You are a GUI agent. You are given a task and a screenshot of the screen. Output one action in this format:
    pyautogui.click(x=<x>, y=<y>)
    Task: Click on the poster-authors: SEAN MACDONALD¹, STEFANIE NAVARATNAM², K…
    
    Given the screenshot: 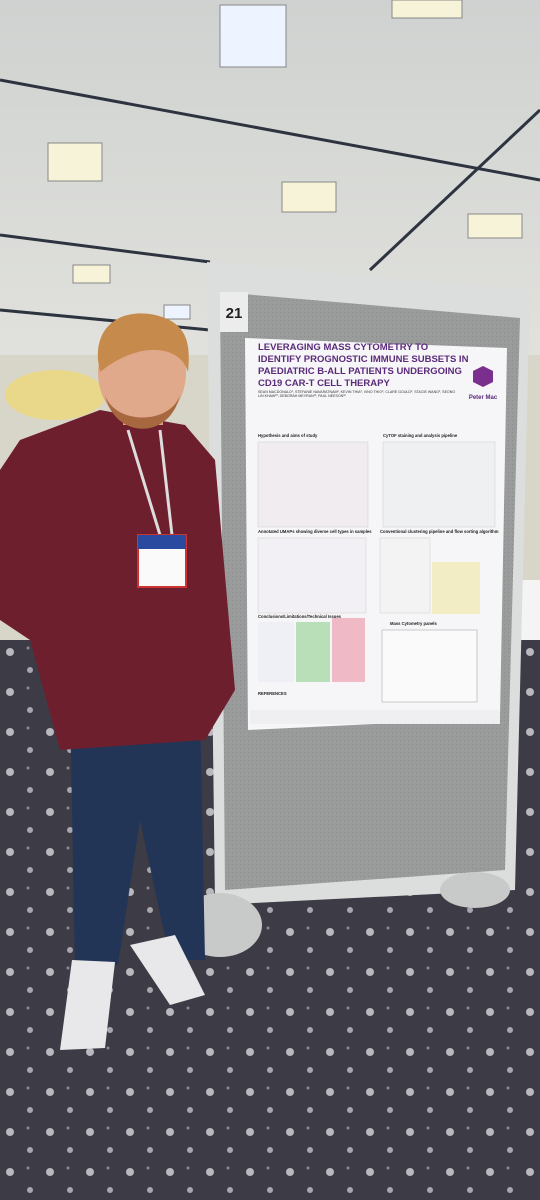 What is the action you would take?
    pyautogui.click(x=357, y=394)
    